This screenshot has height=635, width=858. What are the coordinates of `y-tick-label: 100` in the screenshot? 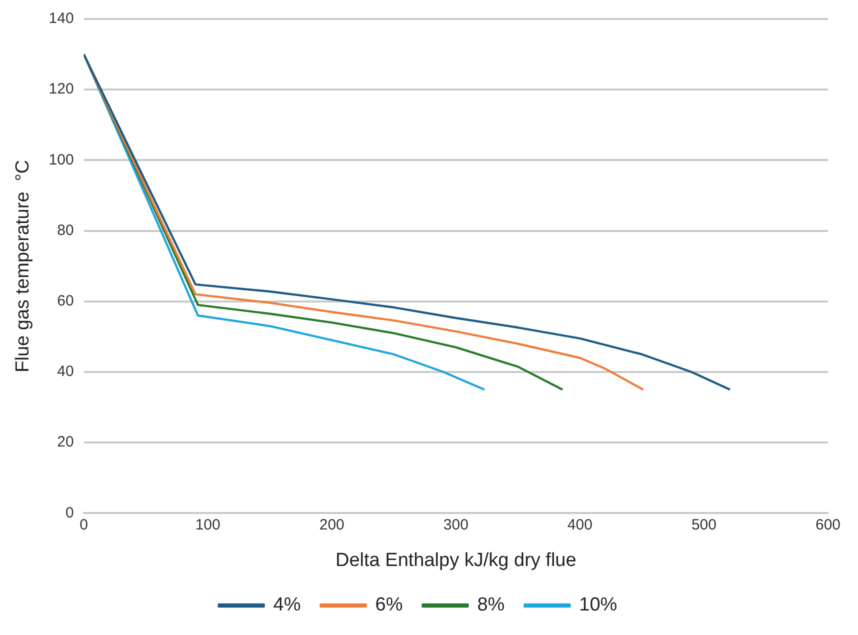 It's located at (61, 159).